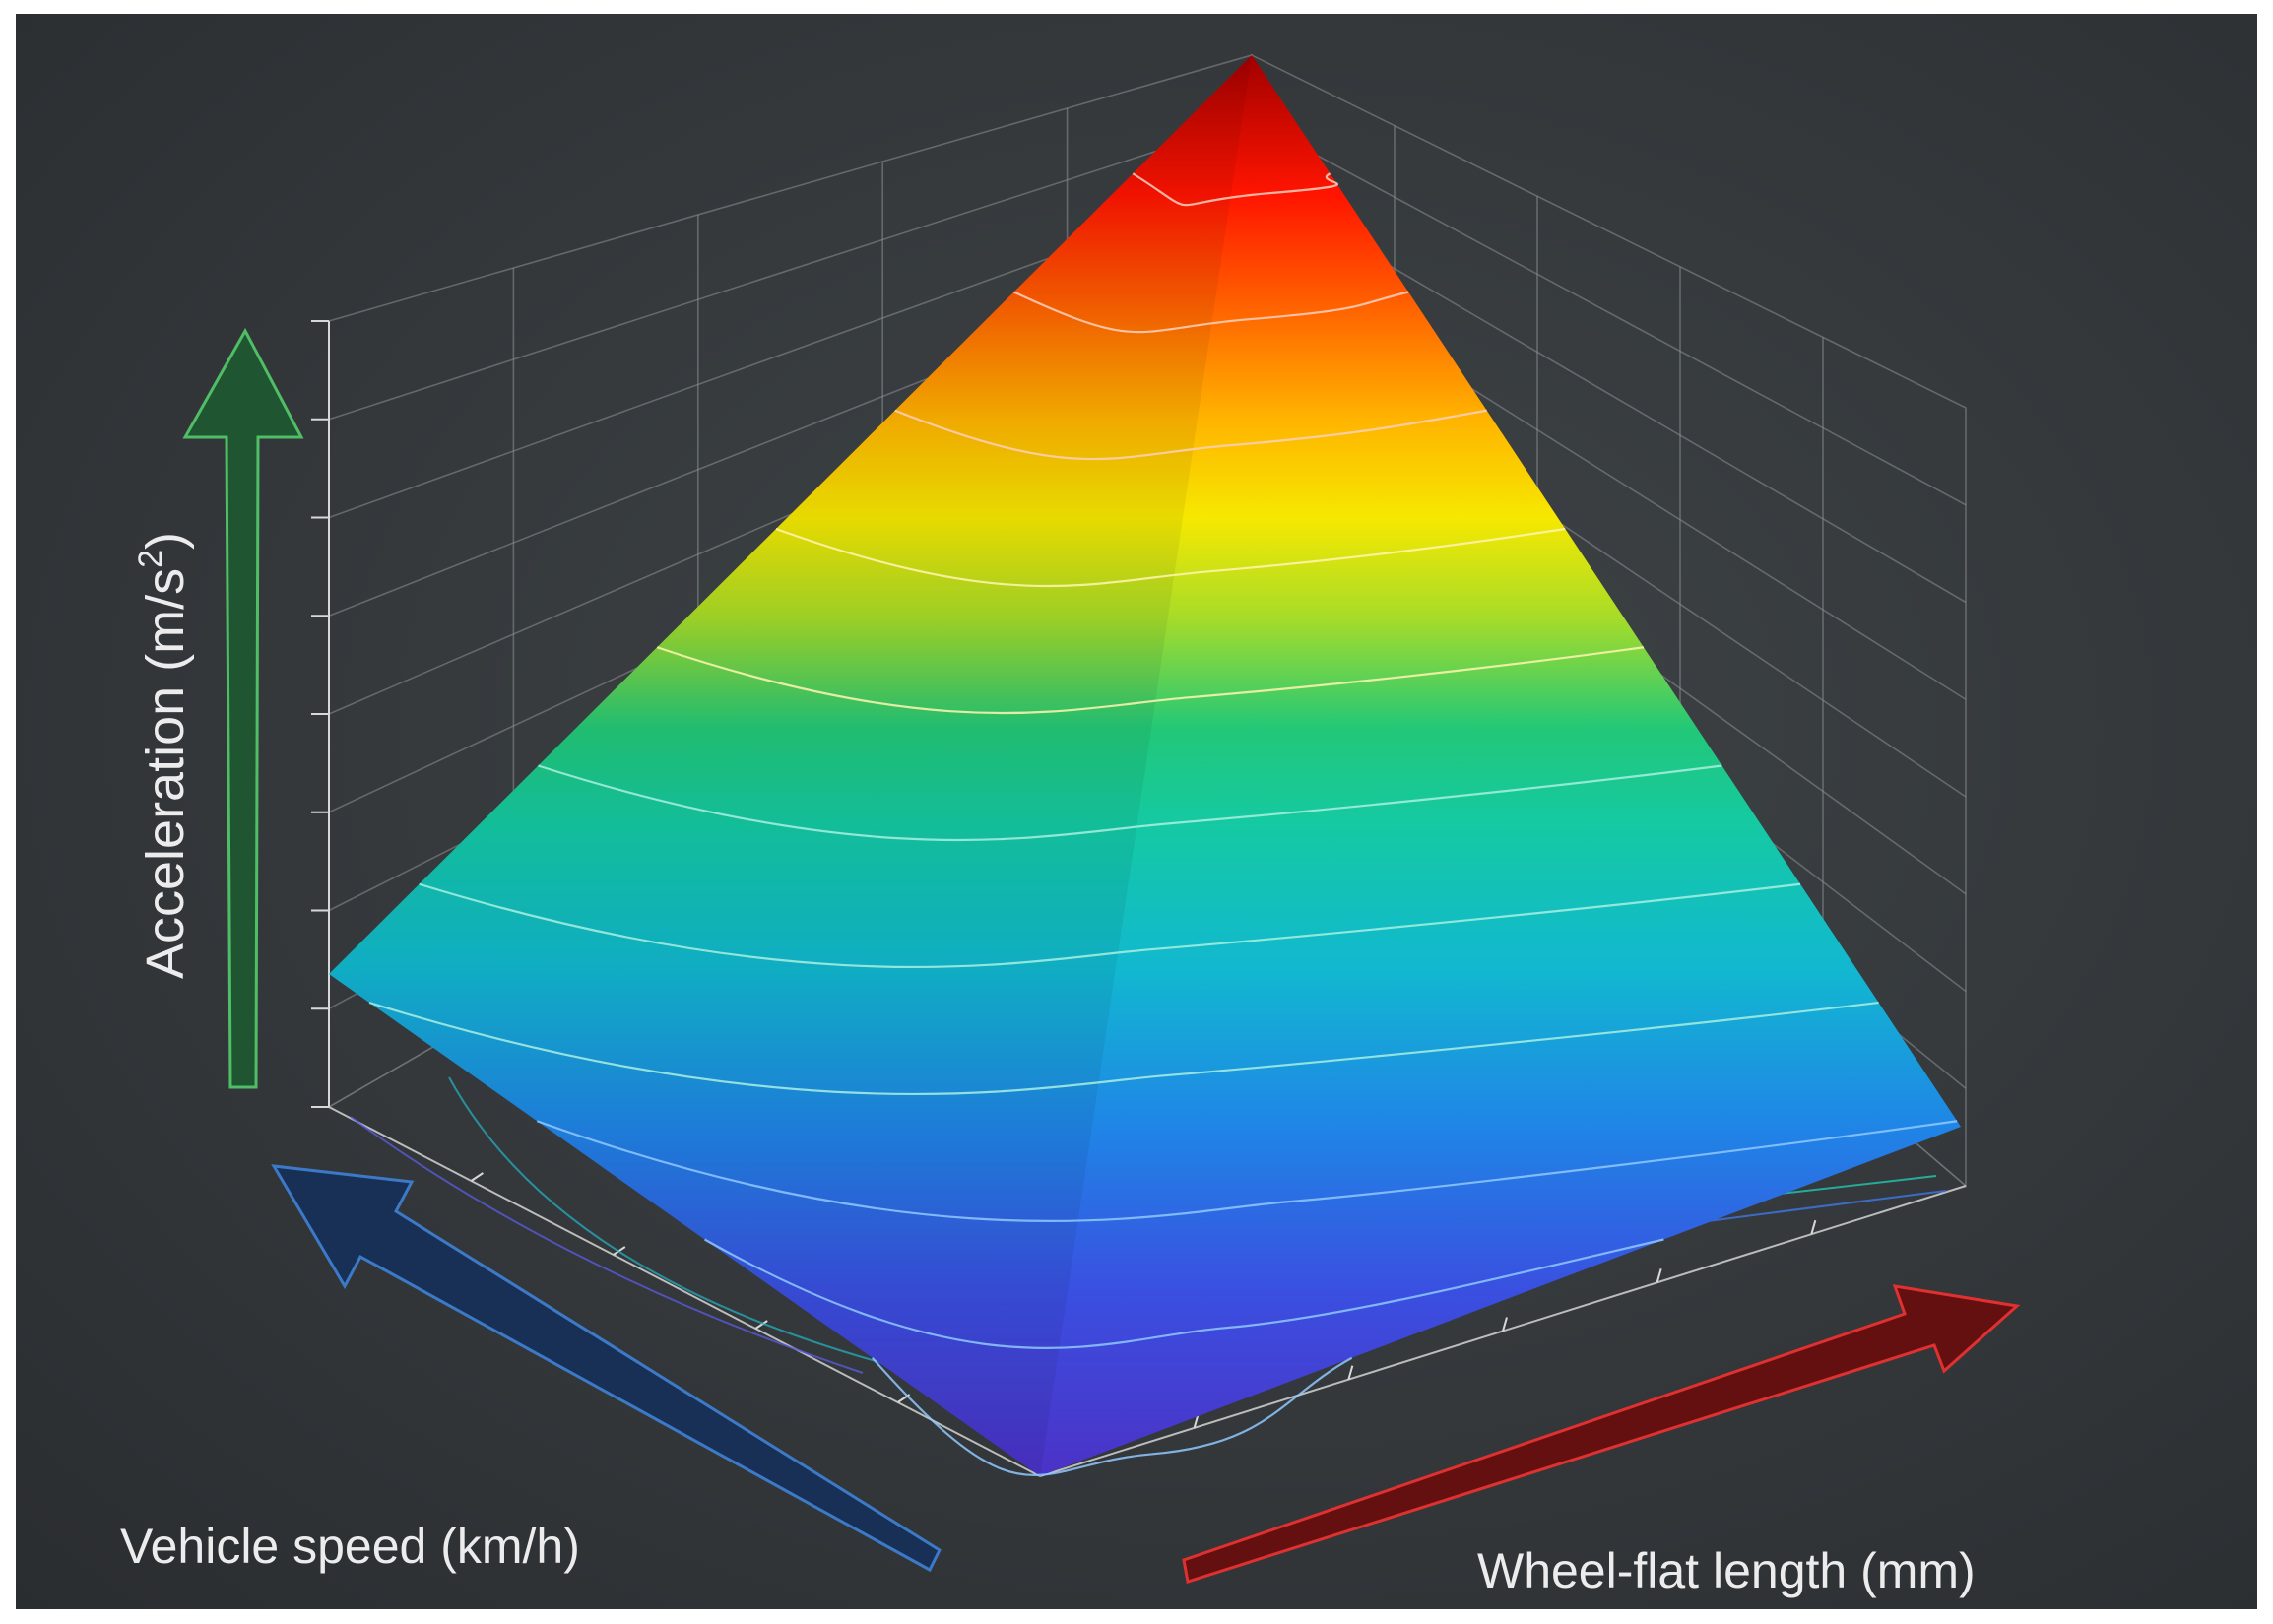 This screenshot has width=2273, height=1624. What do you see at coordinates (350, 1547) in the screenshot?
I see `vehicle-speed-axis-label: Vehicle speed (km/h)` at bounding box center [350, 1547].